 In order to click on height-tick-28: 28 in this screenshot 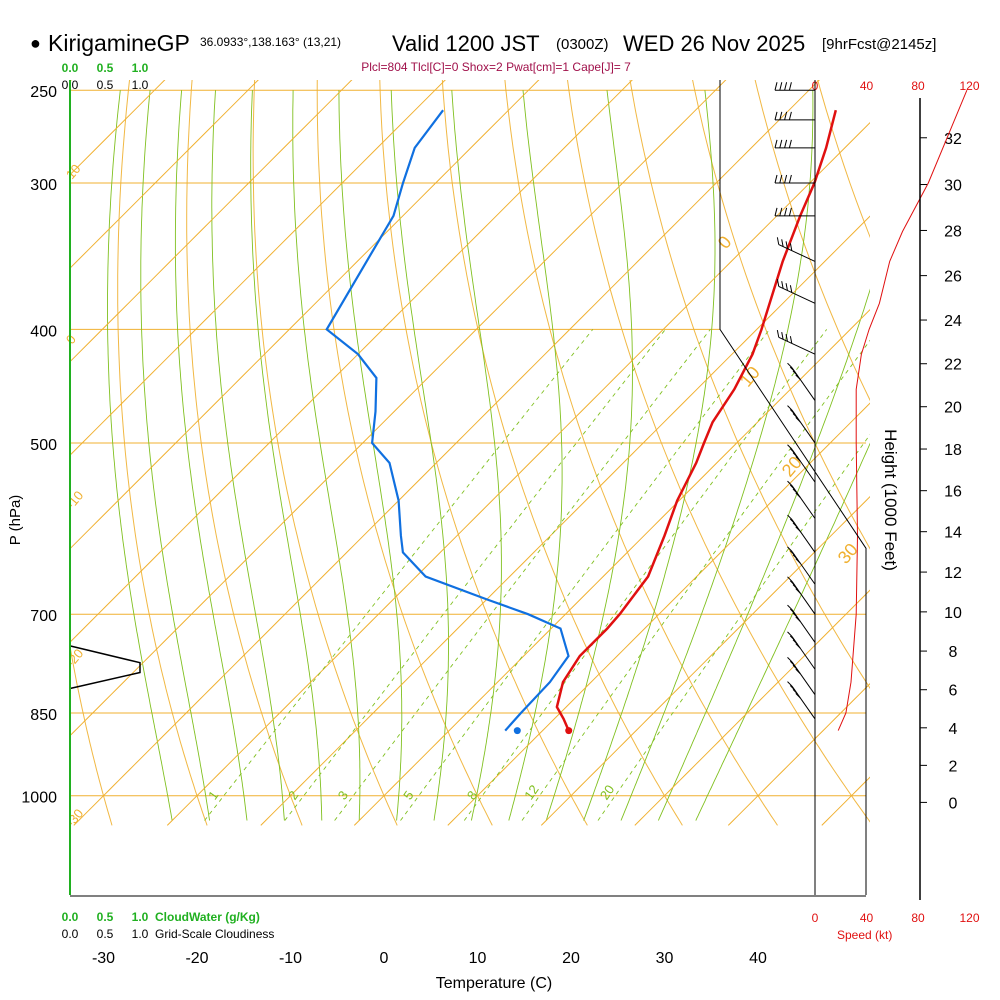, I will do `click(953, 231)`.